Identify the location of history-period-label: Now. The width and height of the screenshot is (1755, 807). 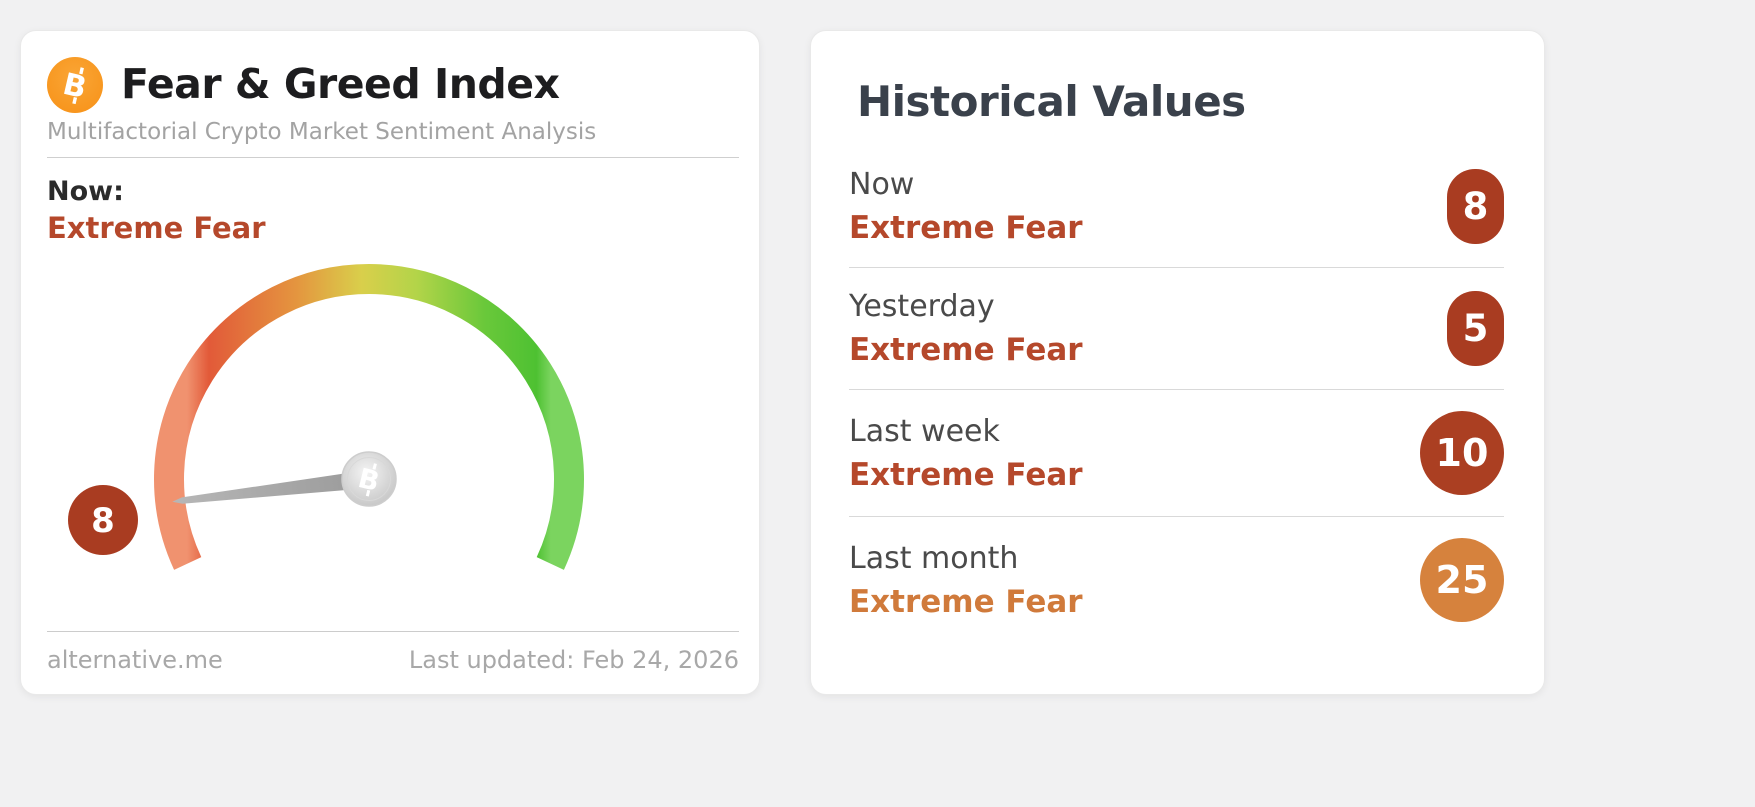
(882, 184).